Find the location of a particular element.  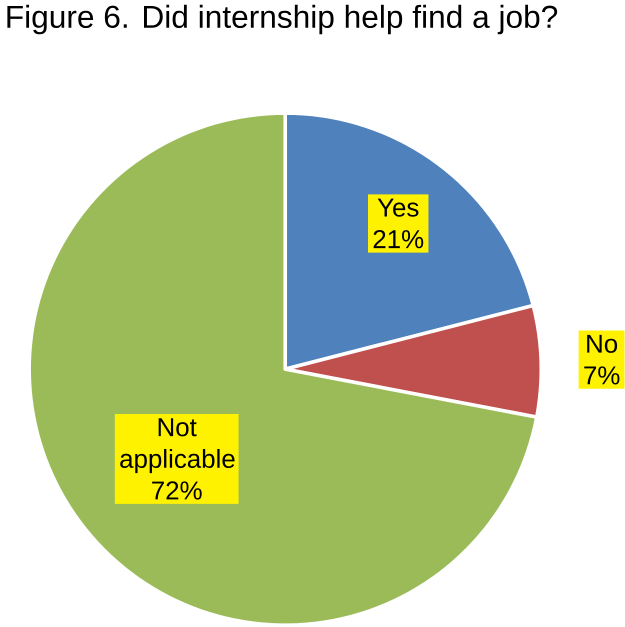

slice-label: Yes is located at coordinates (398, 207).